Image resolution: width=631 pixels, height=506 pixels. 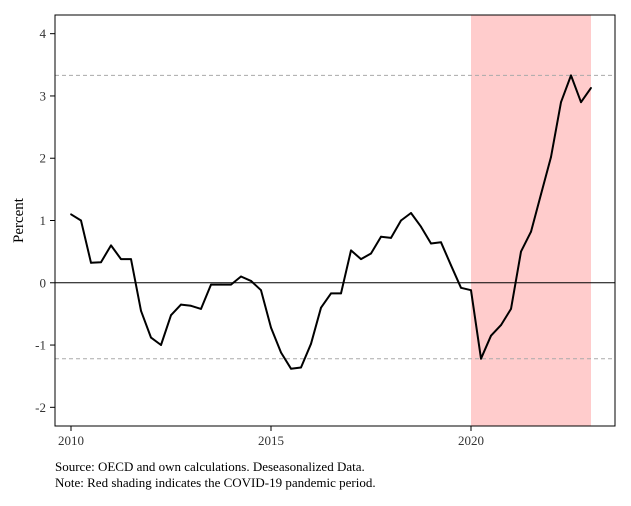 What do you see at coordinates (471, 440) in the screenshot?
I see `x-tick-label: 2020` at bounding box center [471, 440].